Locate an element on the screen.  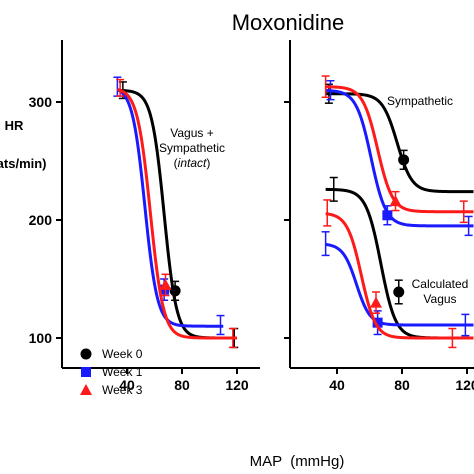
y-axis-label-line1: HR is located at coordinates (14, 125).